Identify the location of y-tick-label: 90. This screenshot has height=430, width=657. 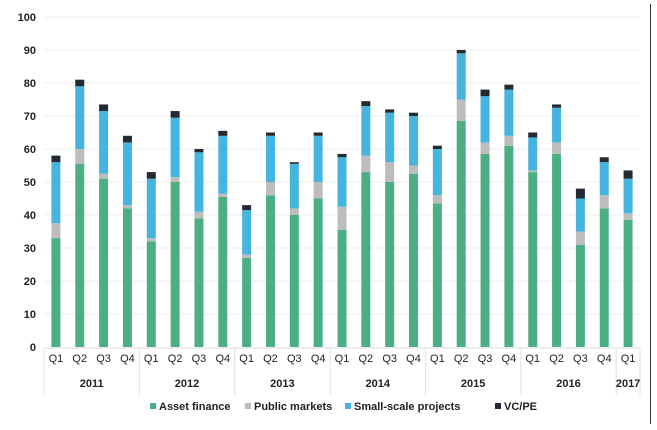
(30, 51).